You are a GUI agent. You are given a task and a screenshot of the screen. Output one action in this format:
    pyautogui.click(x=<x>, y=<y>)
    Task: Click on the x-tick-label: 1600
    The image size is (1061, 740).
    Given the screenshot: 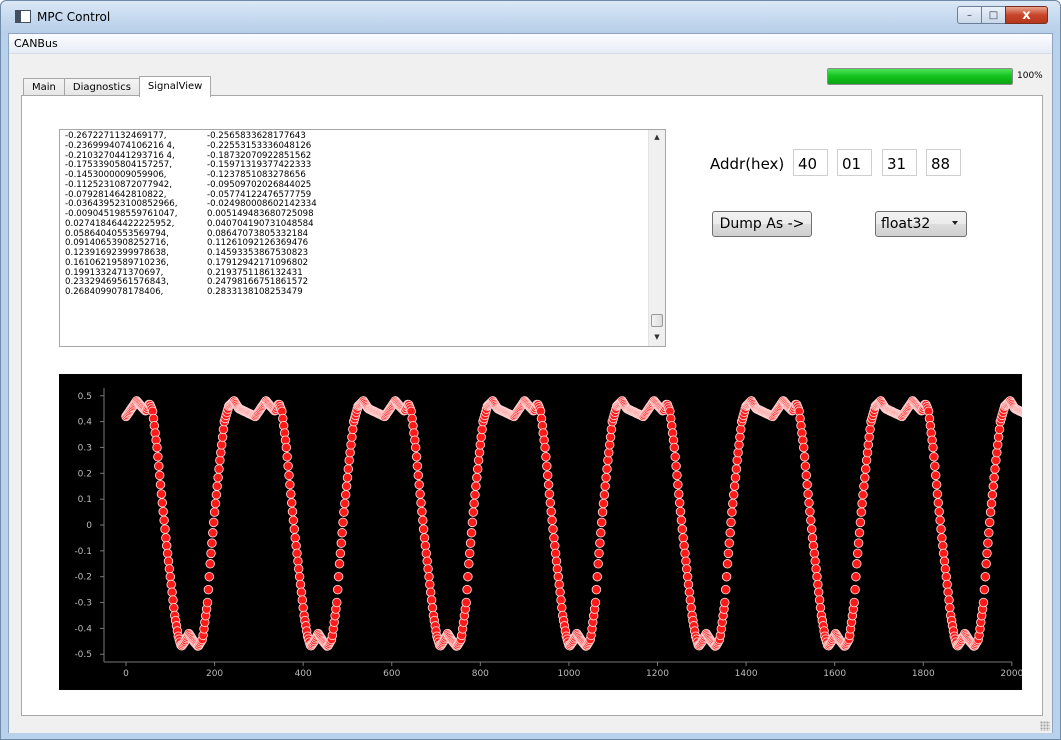 What is the action you would take?
    pyautogui.click(x=834, y=674)
    